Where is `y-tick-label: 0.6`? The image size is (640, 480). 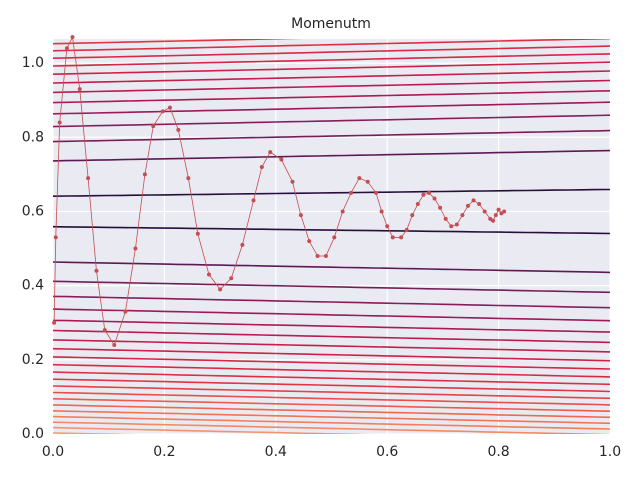 y-tick-label: 0.6 is located at coordinates (33, 211).